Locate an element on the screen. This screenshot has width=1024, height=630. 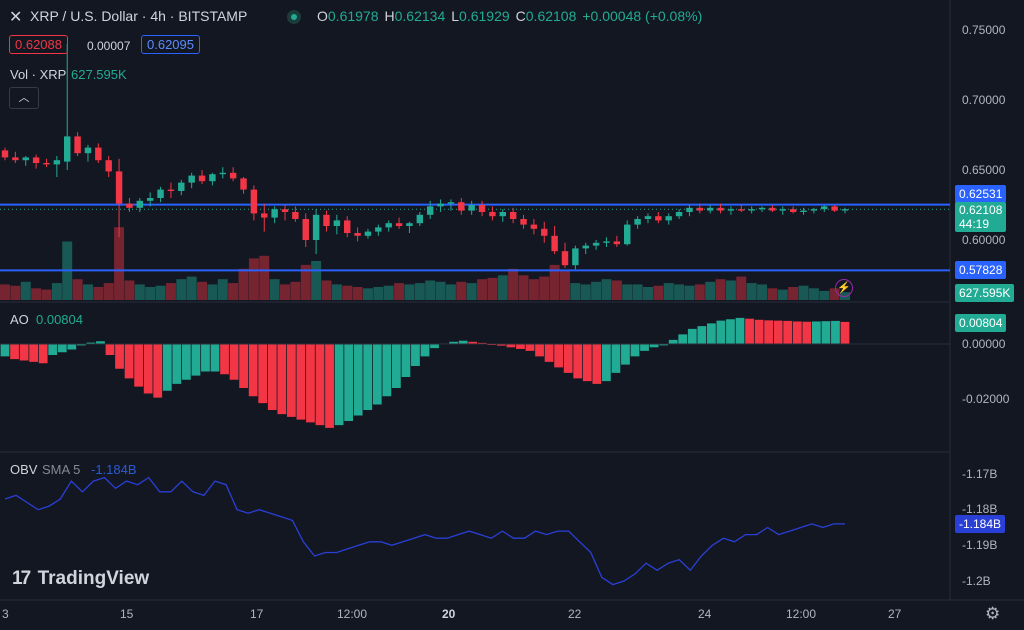
buy-price-button: 0.62095 is located at coordinates (170, 44).